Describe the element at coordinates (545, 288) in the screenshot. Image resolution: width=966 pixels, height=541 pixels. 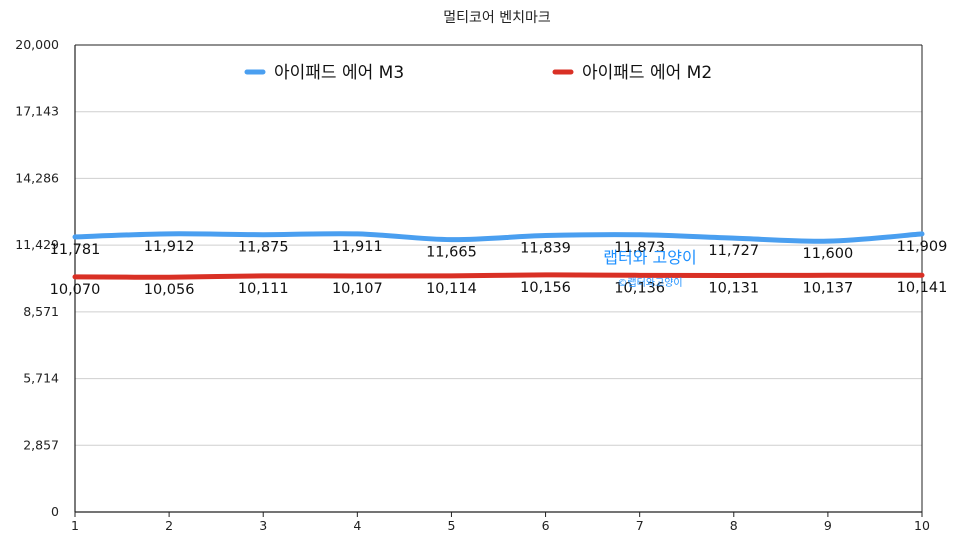
I see `data-label: 10,156` at that location.